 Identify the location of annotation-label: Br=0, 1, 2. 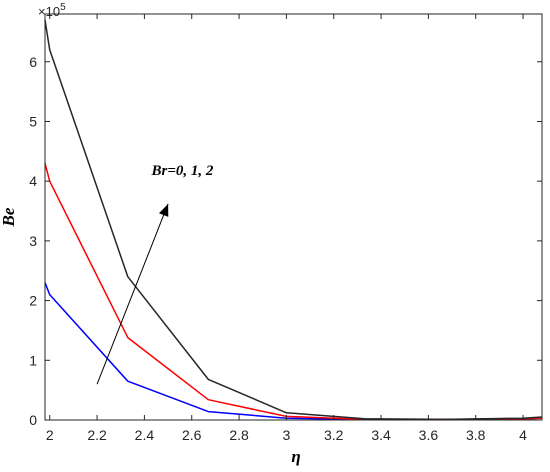
(182, 171).